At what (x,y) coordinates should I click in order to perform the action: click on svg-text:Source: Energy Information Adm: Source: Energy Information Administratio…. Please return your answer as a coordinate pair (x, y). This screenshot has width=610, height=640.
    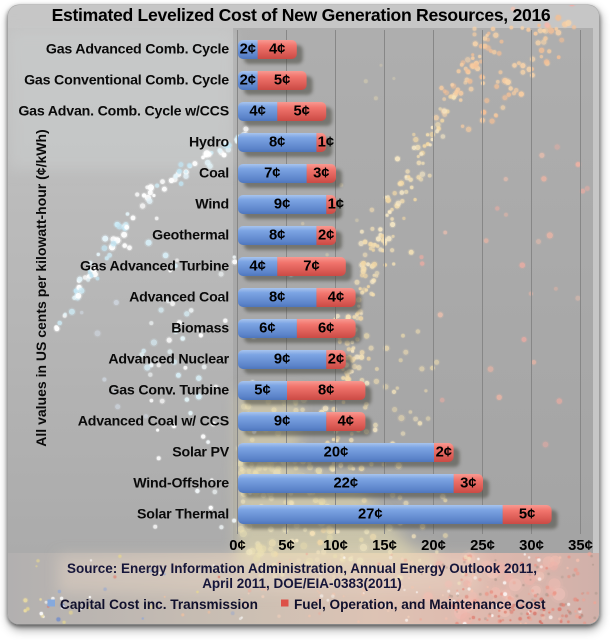
    Looking at the image, I should click on (302, 568).